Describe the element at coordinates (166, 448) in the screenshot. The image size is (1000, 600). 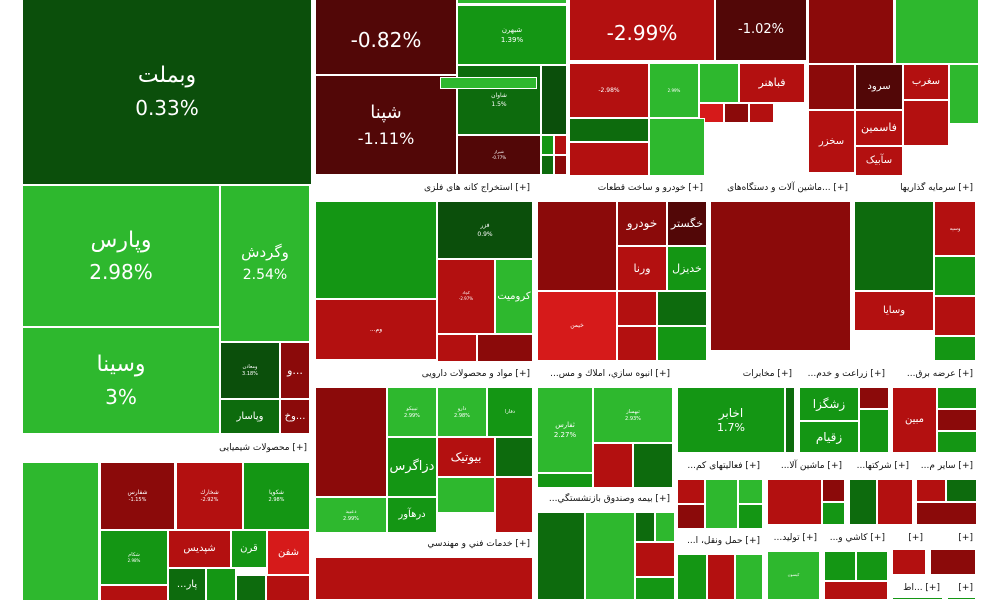
I see `sector-header: [+] محصولات شیمیایی` at that location.